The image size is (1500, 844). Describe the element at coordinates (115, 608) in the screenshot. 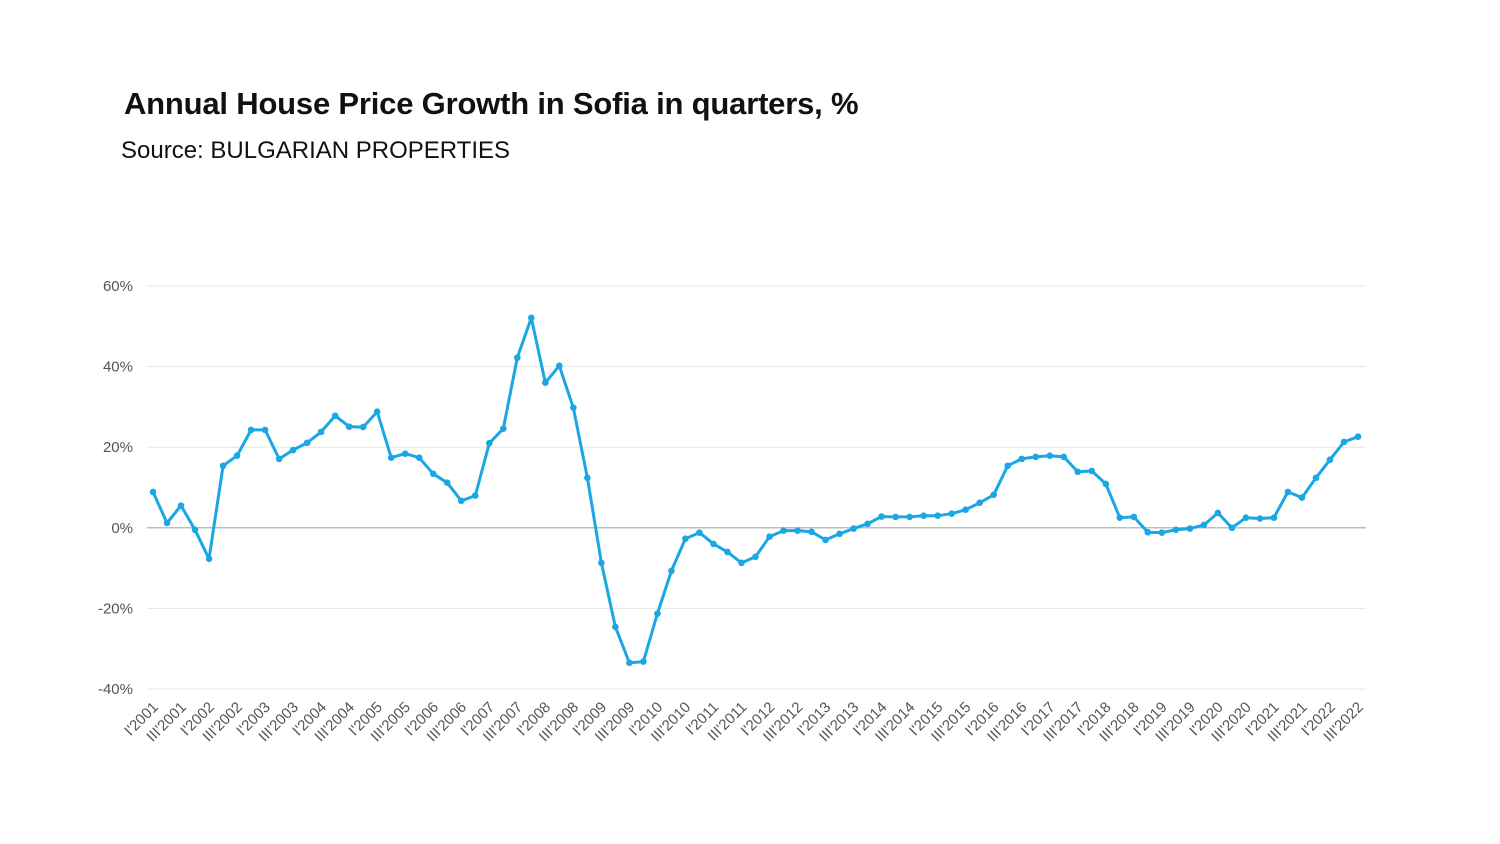

I see `y-tick-label: -20%` at that location.